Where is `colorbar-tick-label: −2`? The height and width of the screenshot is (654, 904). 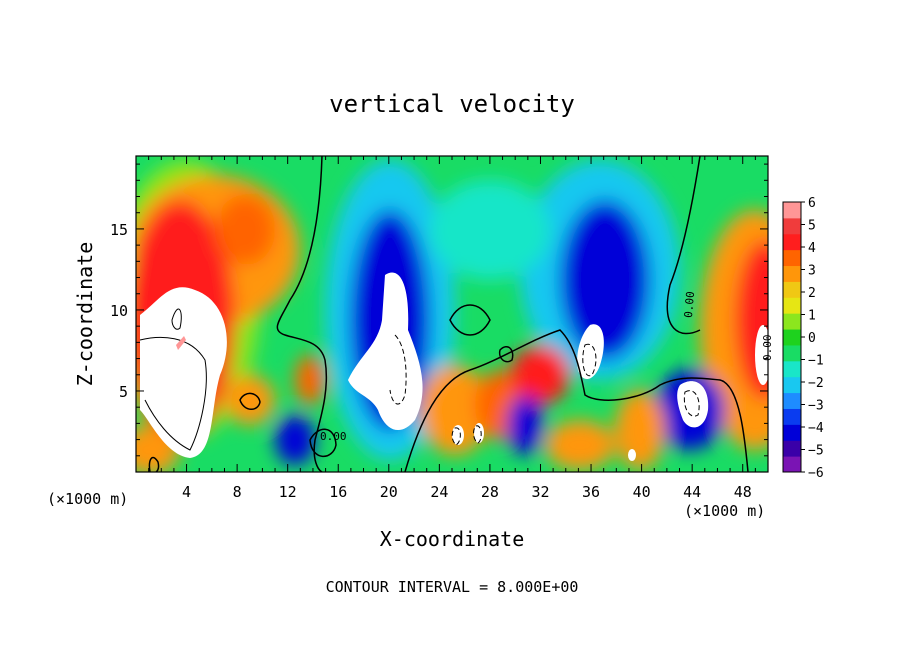
colorbar-tick-label: −2 is located at coordinates (816, 383).